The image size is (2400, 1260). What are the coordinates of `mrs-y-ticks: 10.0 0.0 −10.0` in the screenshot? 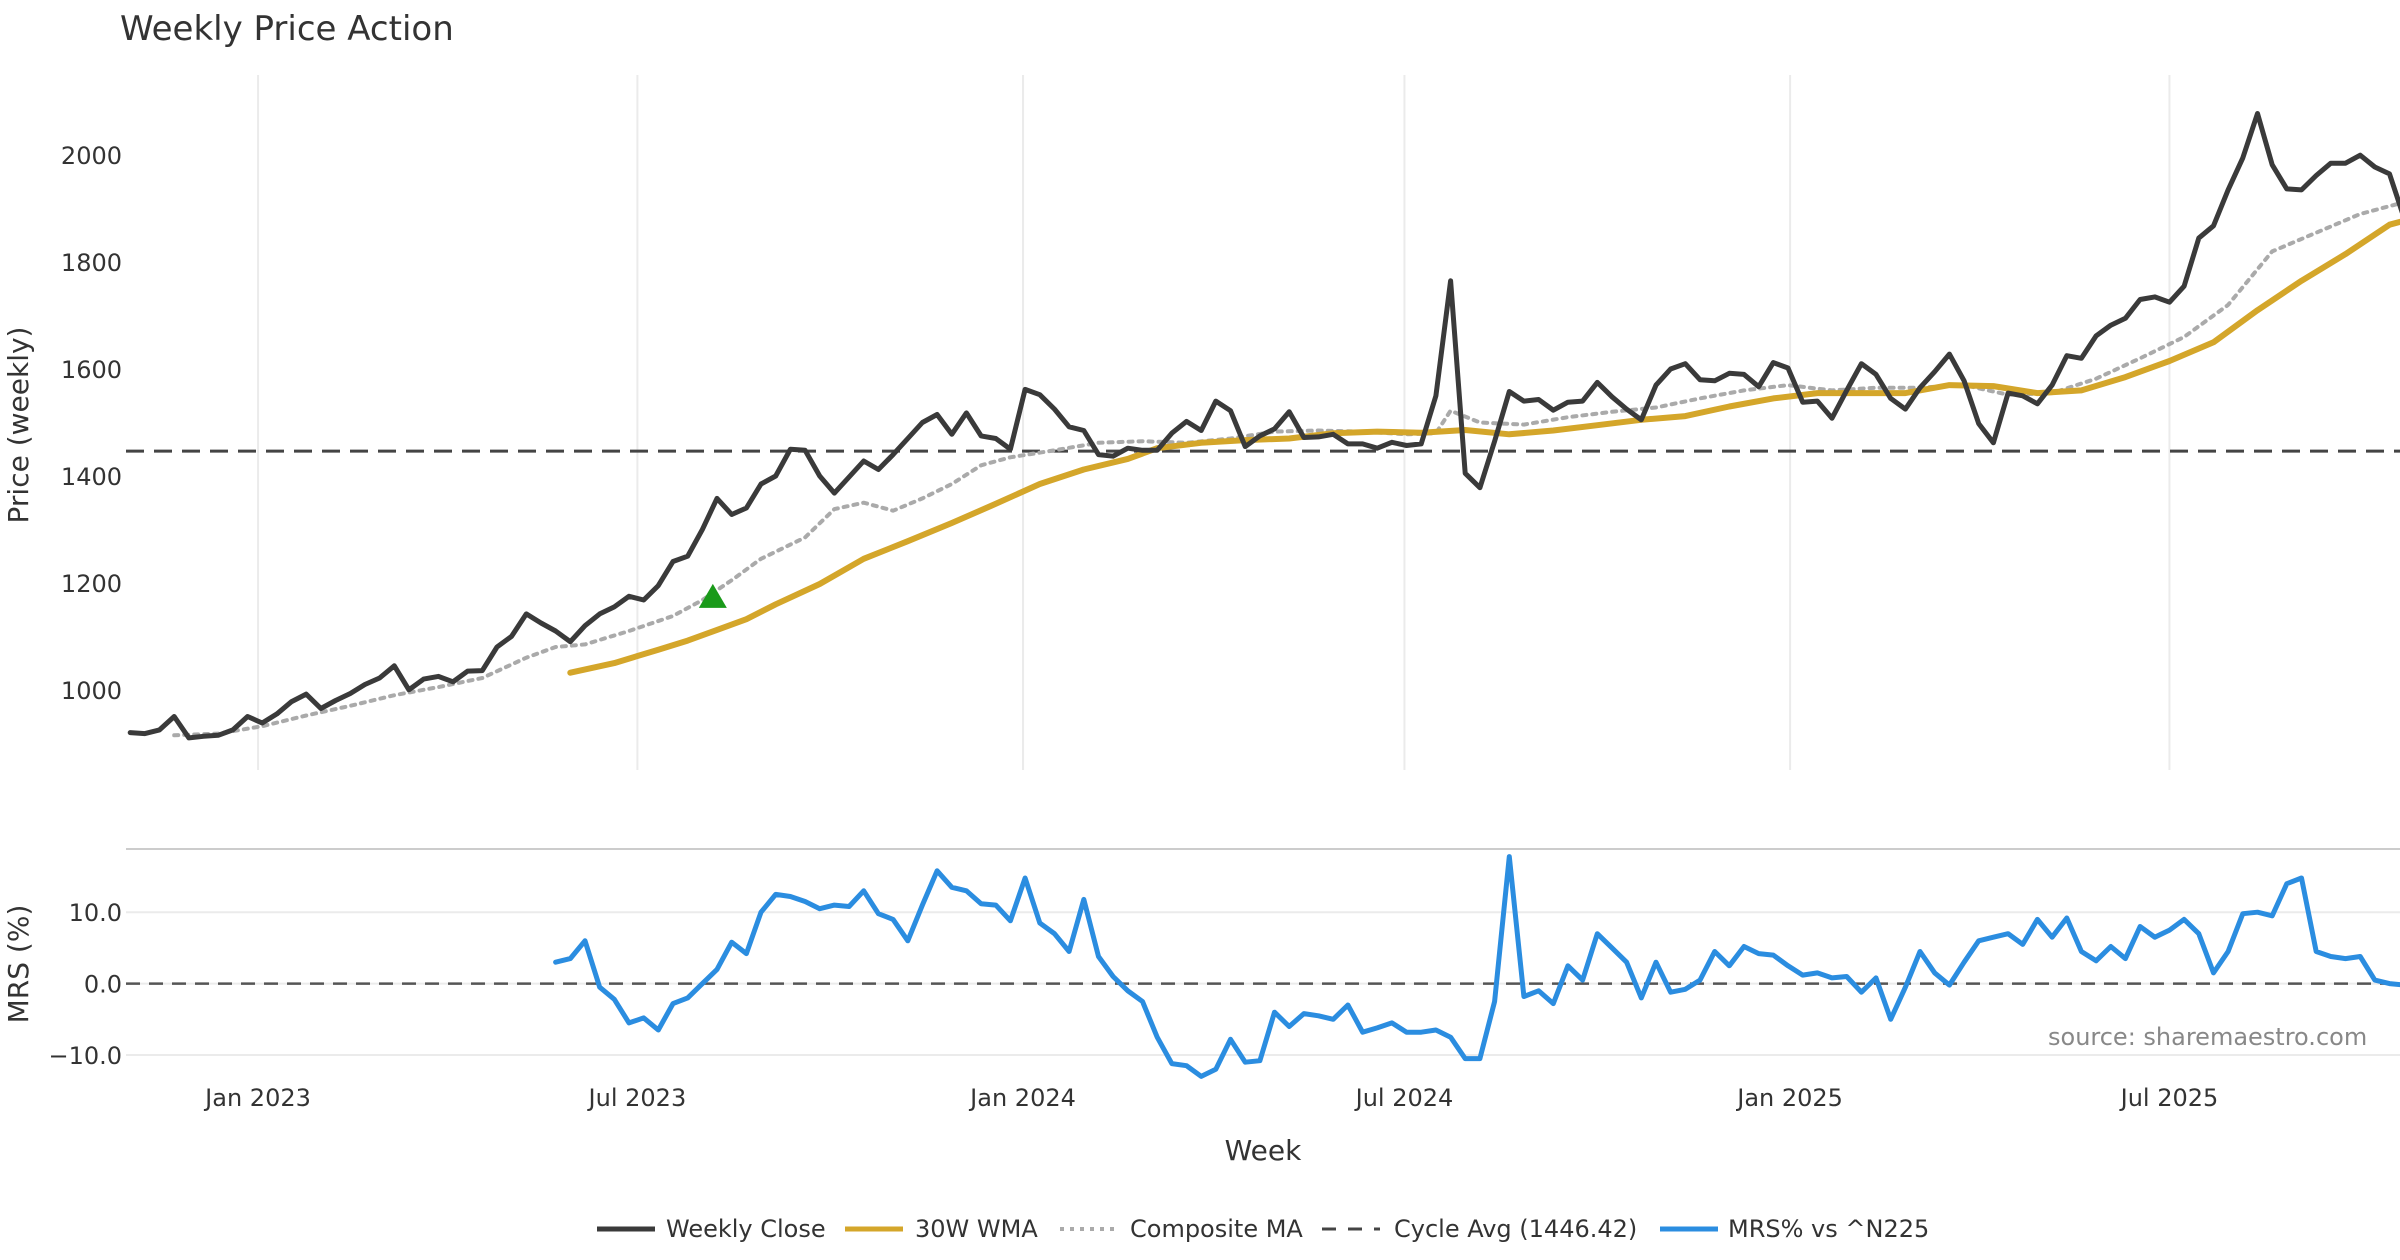 It's located at (85, 984).